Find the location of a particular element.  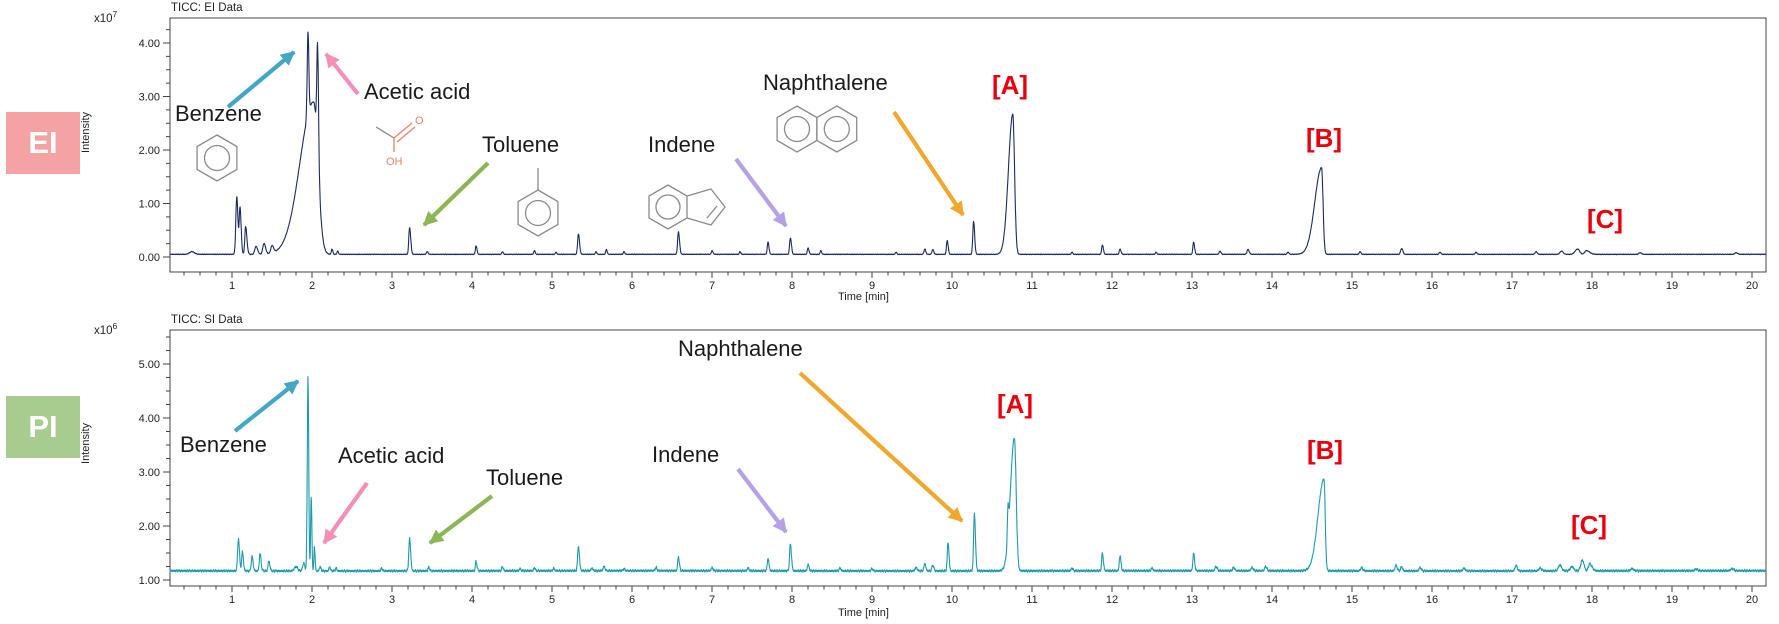

ei-benzene-label: Benzene is located at coordinates (218, 113).